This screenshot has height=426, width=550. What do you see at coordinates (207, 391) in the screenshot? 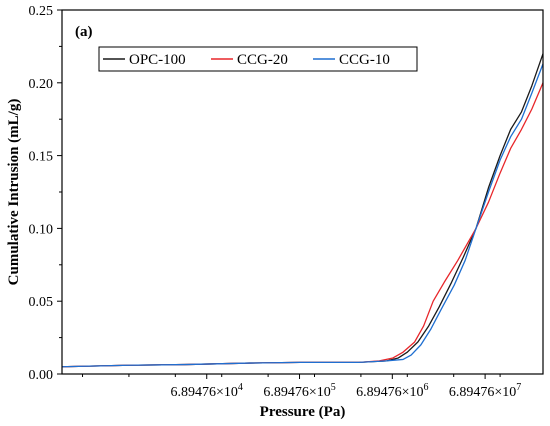
I see `x-tick-label: 6.89476×10⁴` at bounding box center [207, 391].